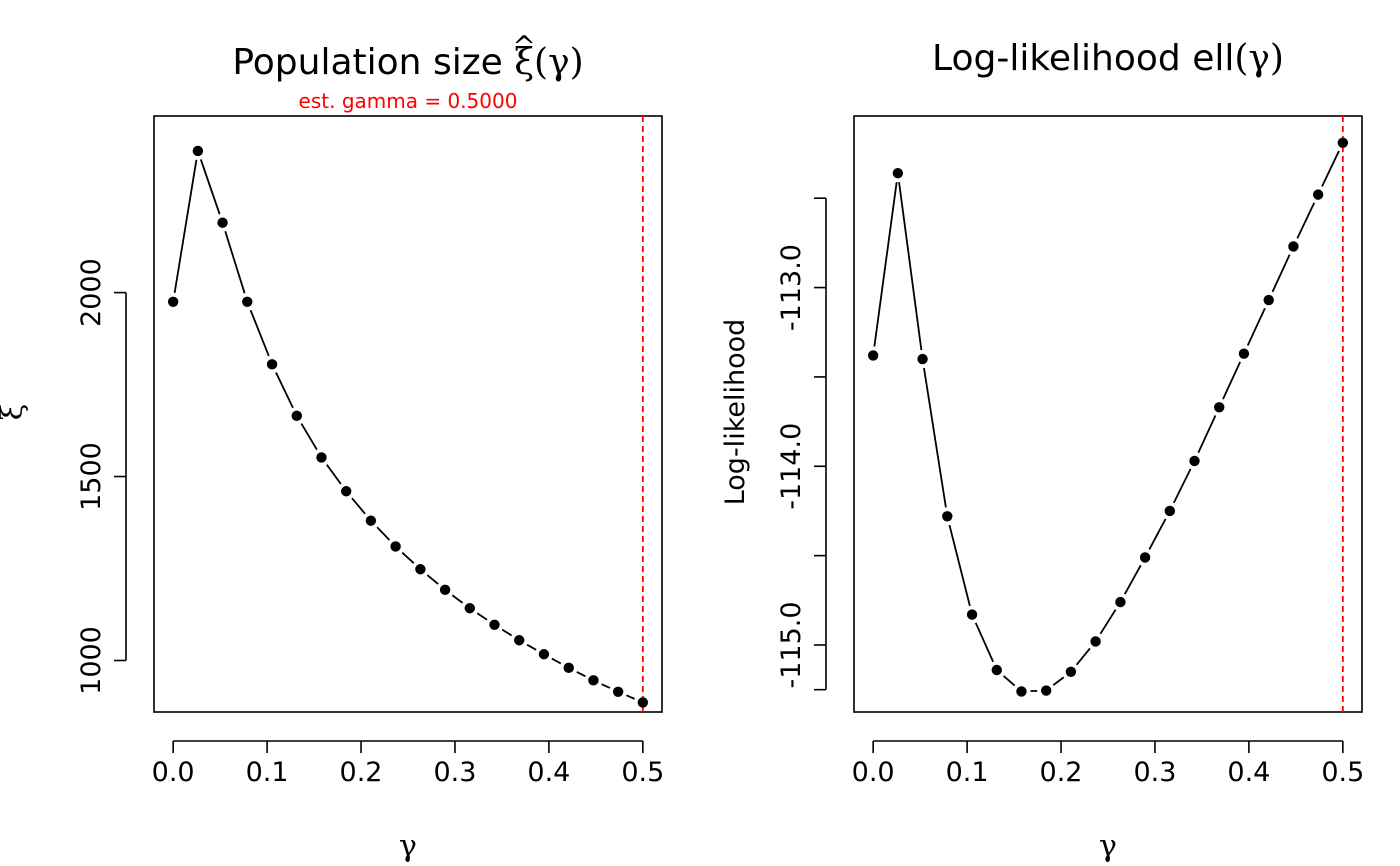 This screenshot has width=1400, height=866. Describe the element at coordinates (267, 772) in the screenshot. I see `x-tick-label-0-1: 0.1` at that location.